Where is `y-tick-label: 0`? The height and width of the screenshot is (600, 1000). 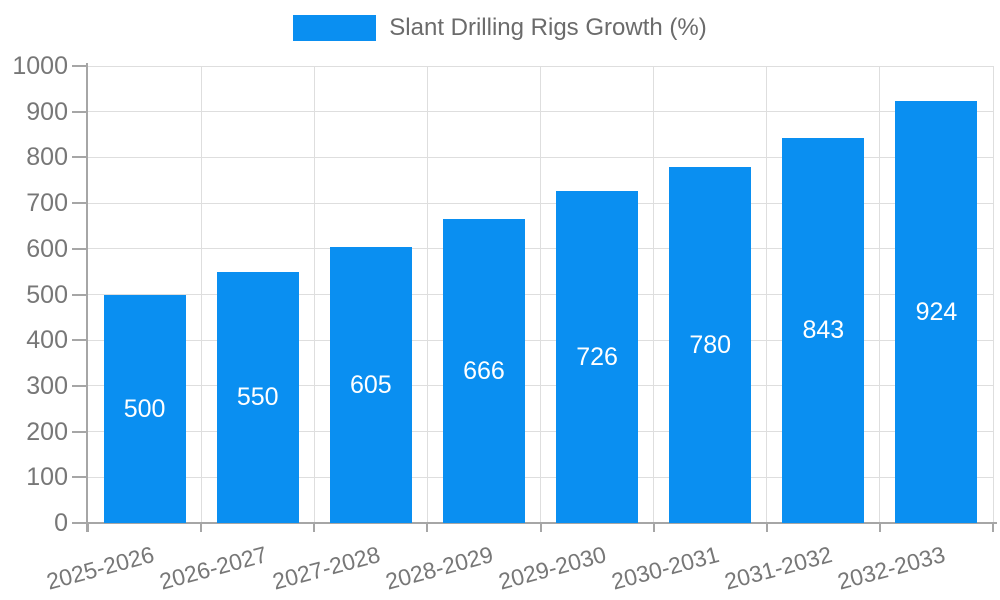 y-tick-label: 0 is located at coordinates (61, 523).